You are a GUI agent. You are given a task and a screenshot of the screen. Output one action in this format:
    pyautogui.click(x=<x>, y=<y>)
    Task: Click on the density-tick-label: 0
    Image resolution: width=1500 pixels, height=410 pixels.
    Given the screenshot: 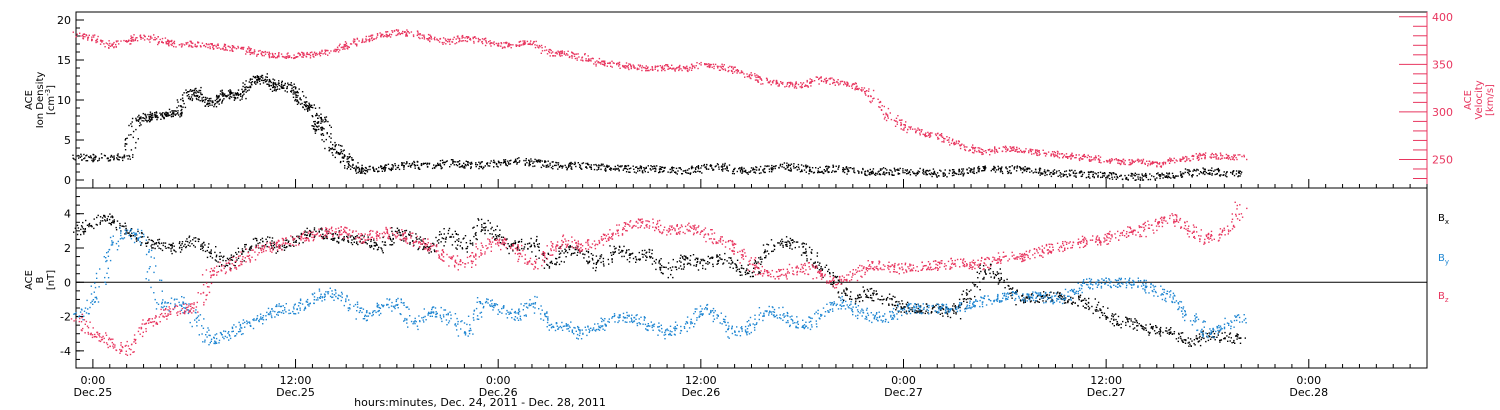 What is the action you would take?
    pyautogui.click(x=67, y=180)
    